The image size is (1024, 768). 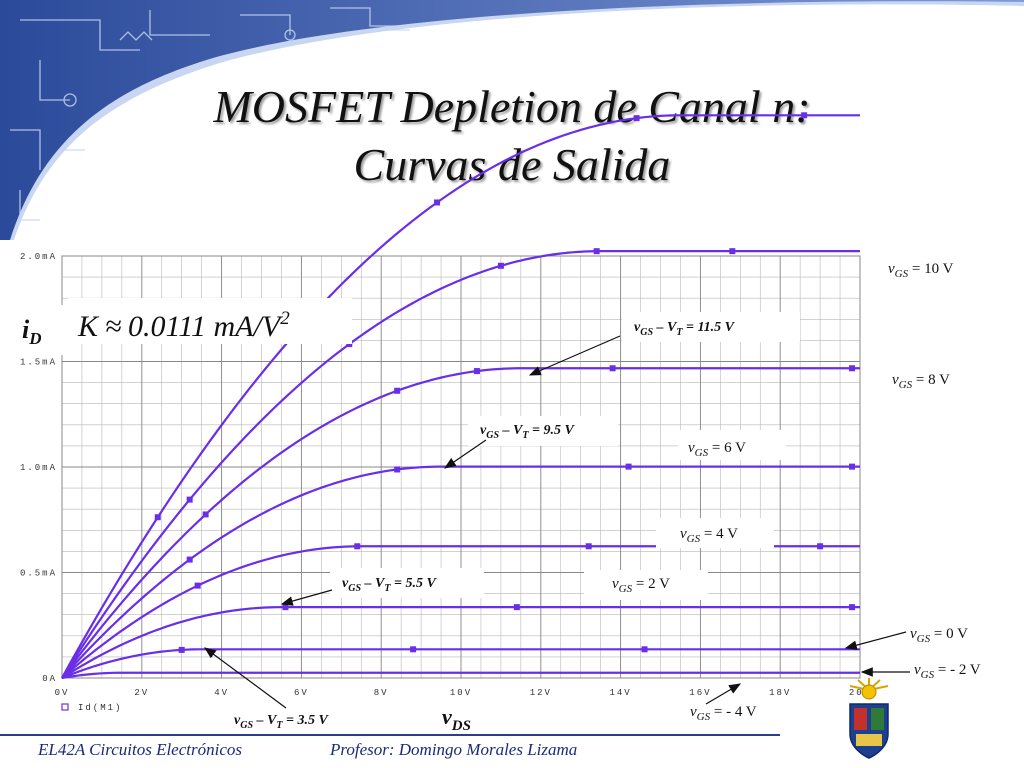 I want to click on legend-marker, so click(x=65, y=707).